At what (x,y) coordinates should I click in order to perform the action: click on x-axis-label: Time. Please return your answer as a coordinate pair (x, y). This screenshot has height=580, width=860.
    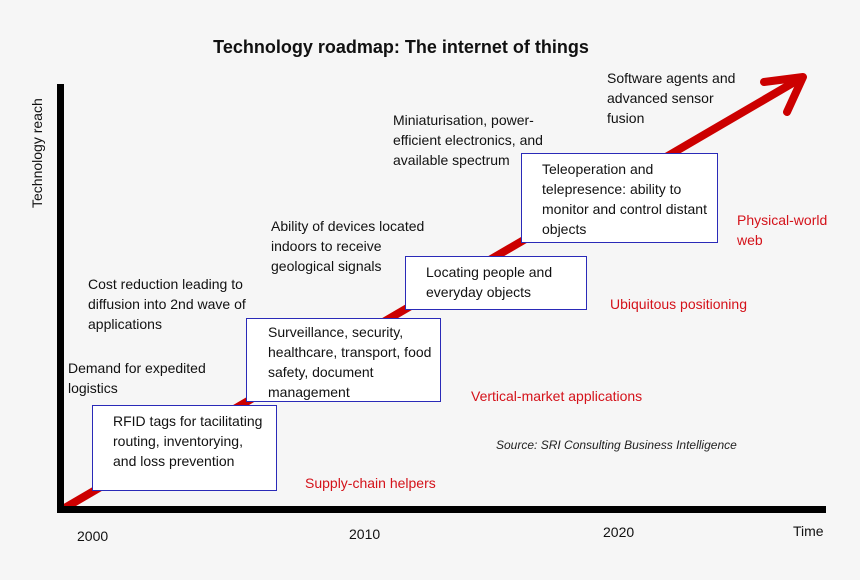
    Looking at the image, I should click on (808, 531).